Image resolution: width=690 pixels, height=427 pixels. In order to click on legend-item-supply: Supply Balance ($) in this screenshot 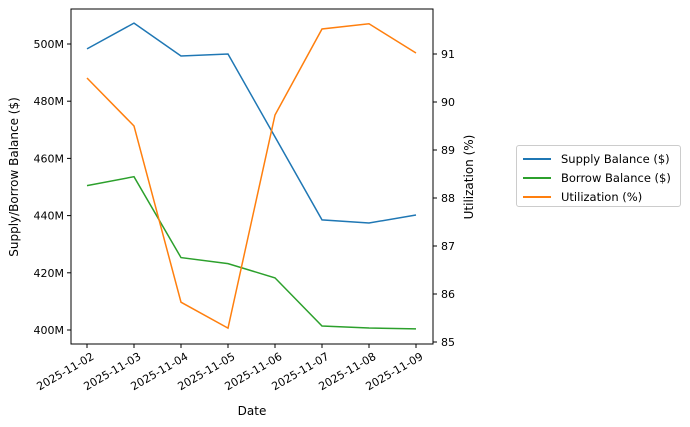, I will do `click(601, 158)`.